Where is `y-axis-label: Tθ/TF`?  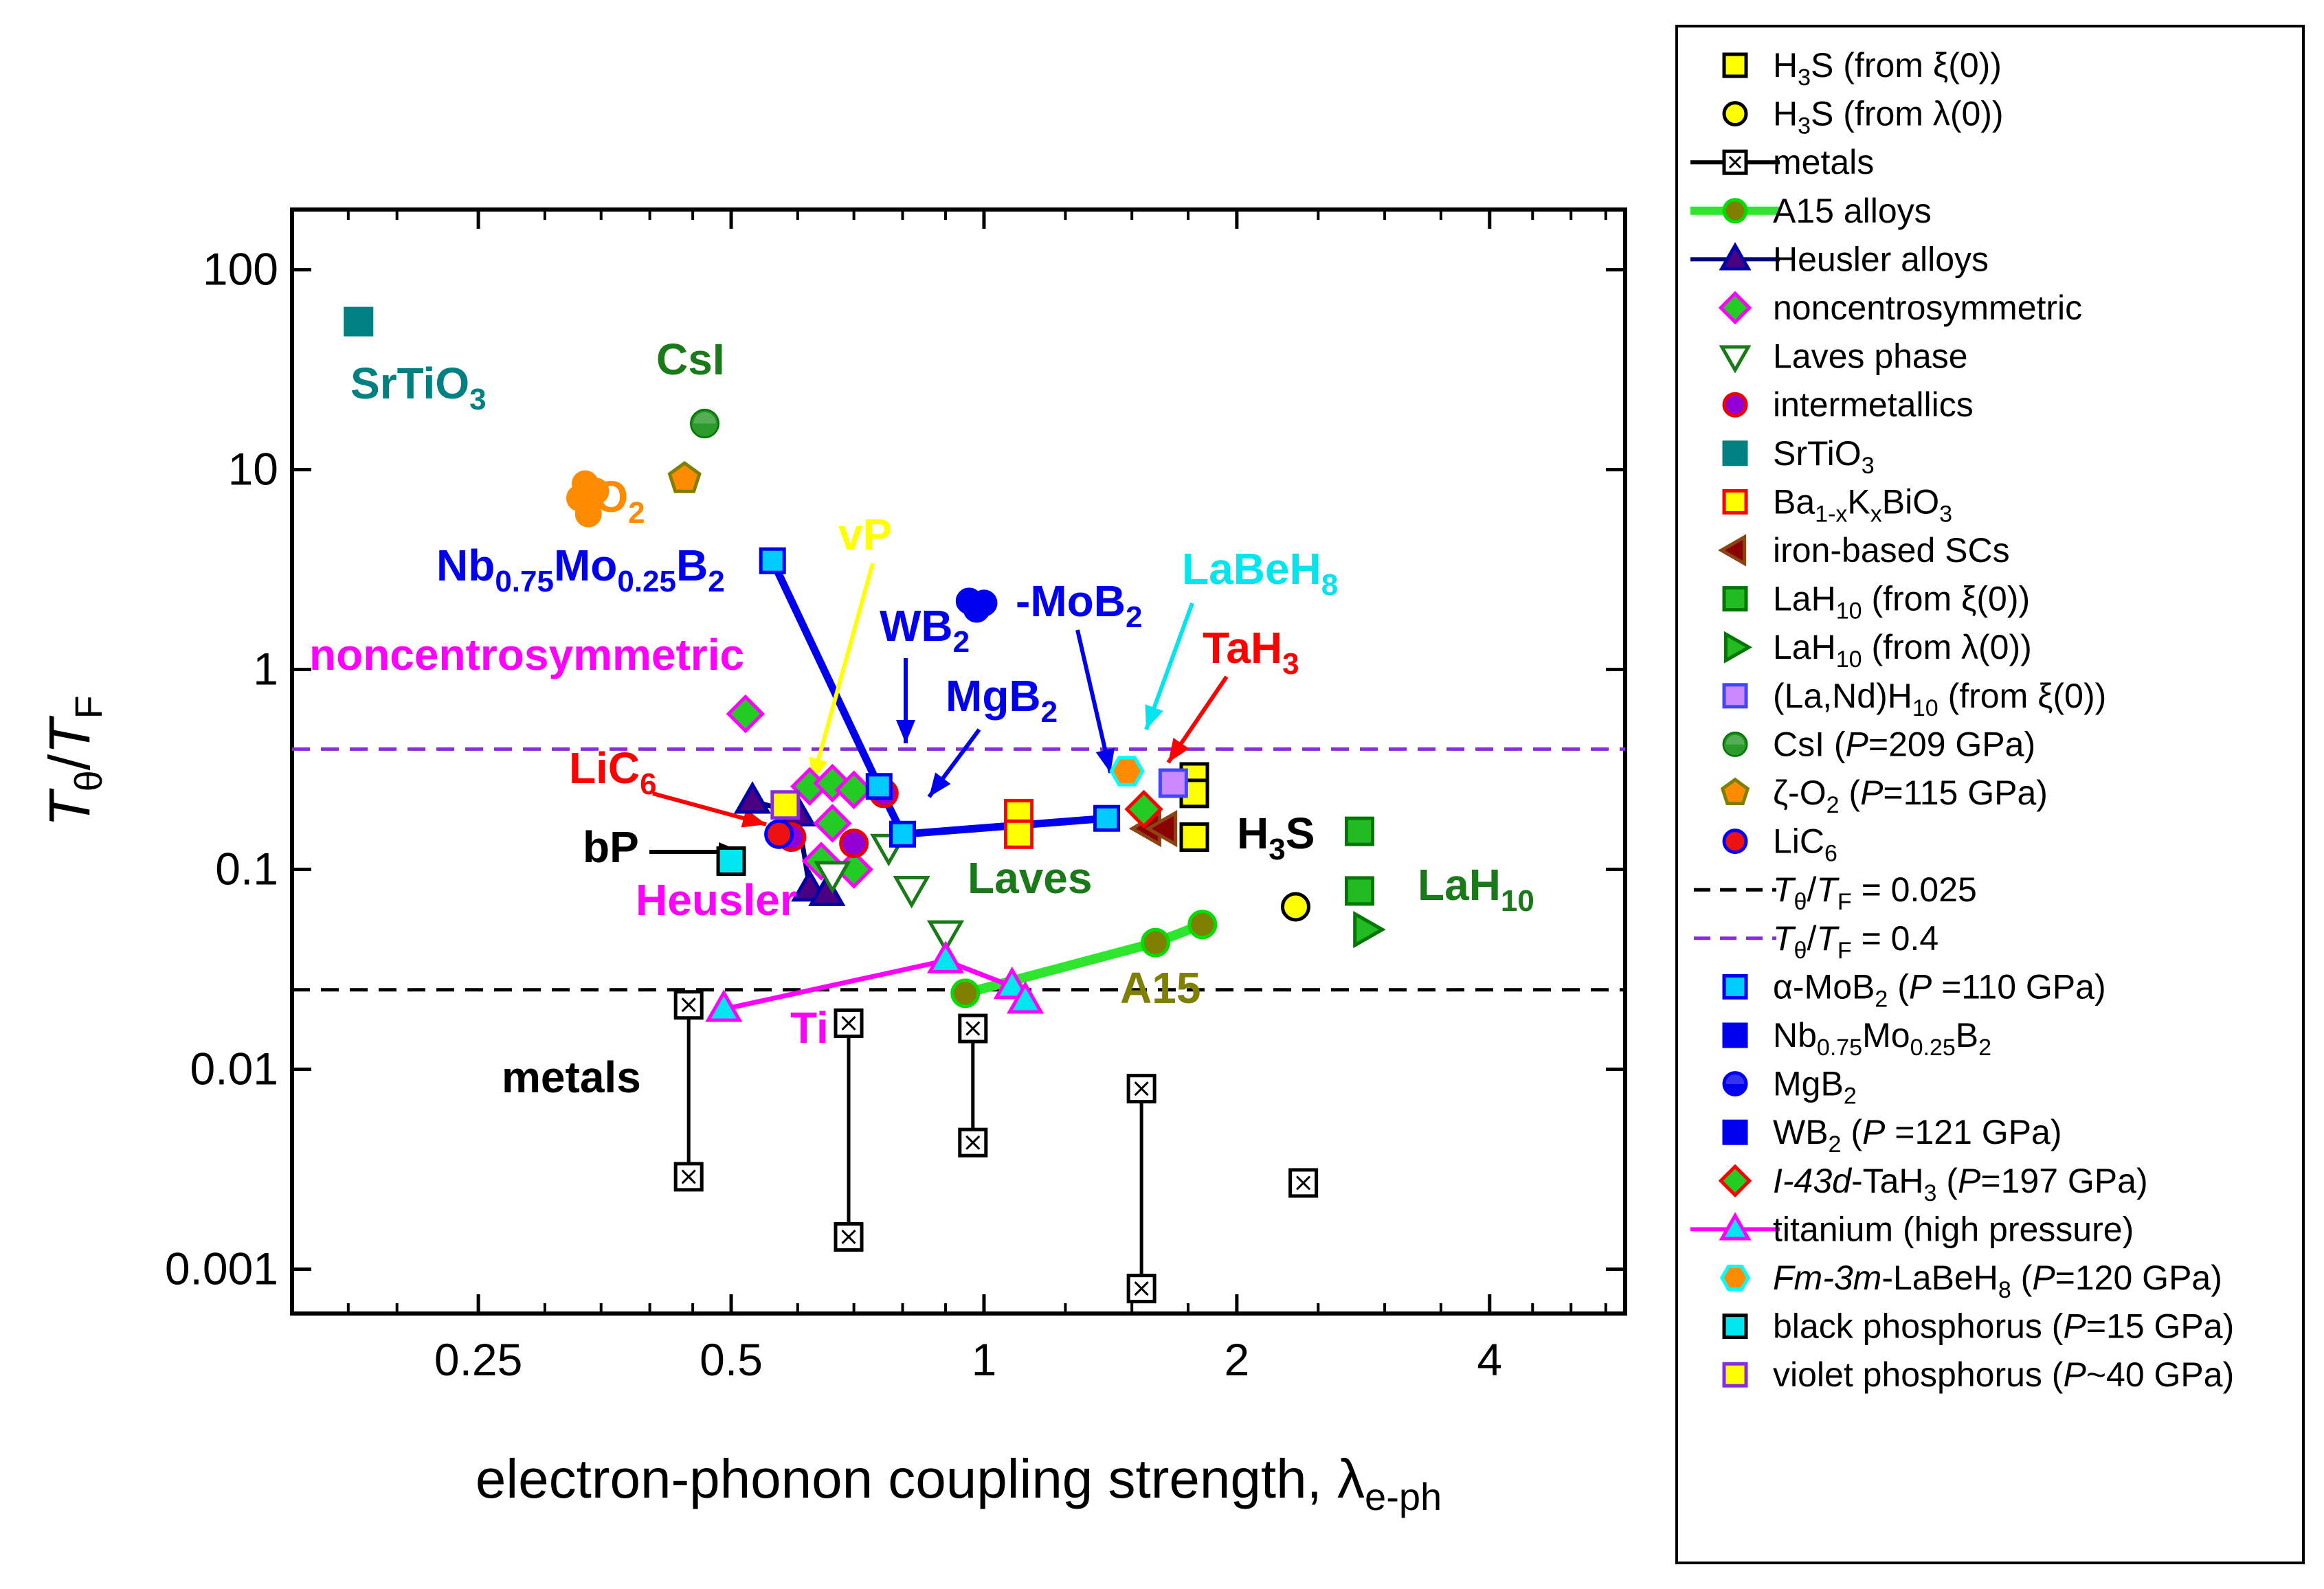 y-axis-label: Tθ/TF is located at coordinates (73, 760).